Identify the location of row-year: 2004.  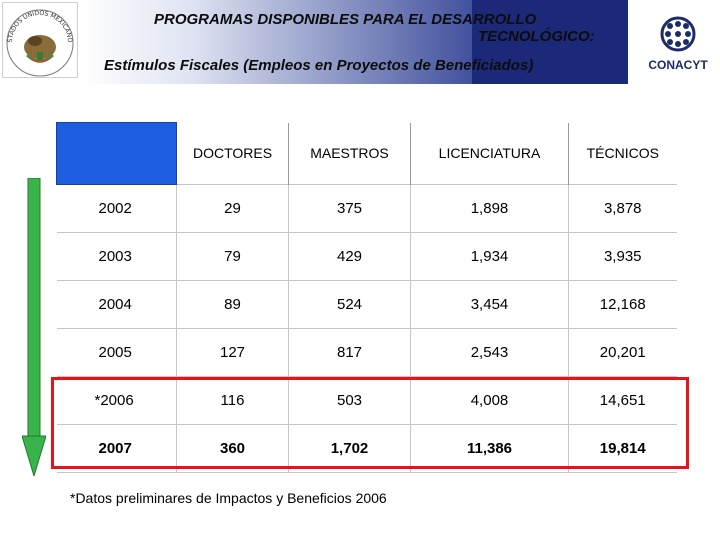
(116, 304).